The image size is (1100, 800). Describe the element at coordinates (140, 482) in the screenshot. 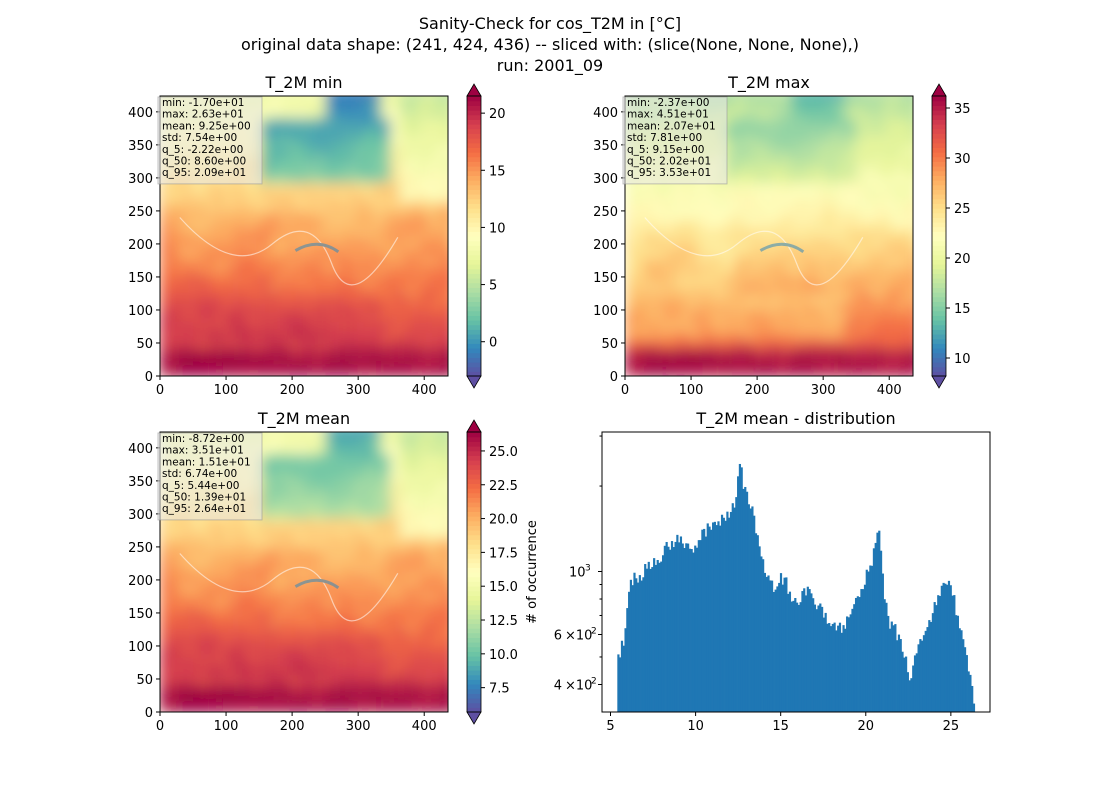

I see `y-tick-label: 350` at that location.